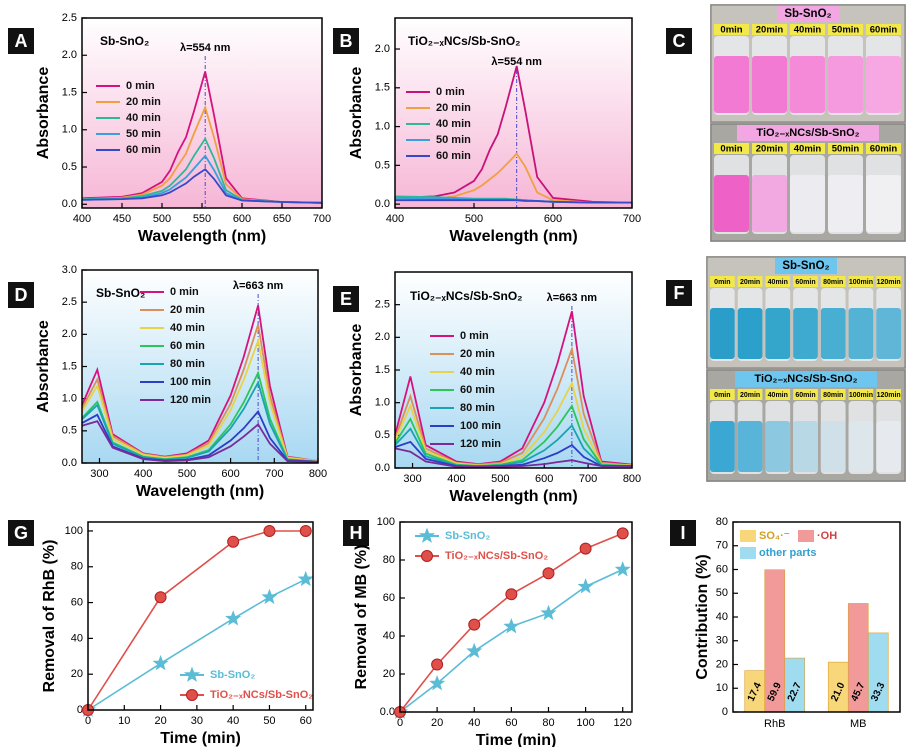 This screenshot has width=906, height=747. Describe the element at coordinates (511, 723) in the screenshot. I see `x-tick-label: 60` at that location.